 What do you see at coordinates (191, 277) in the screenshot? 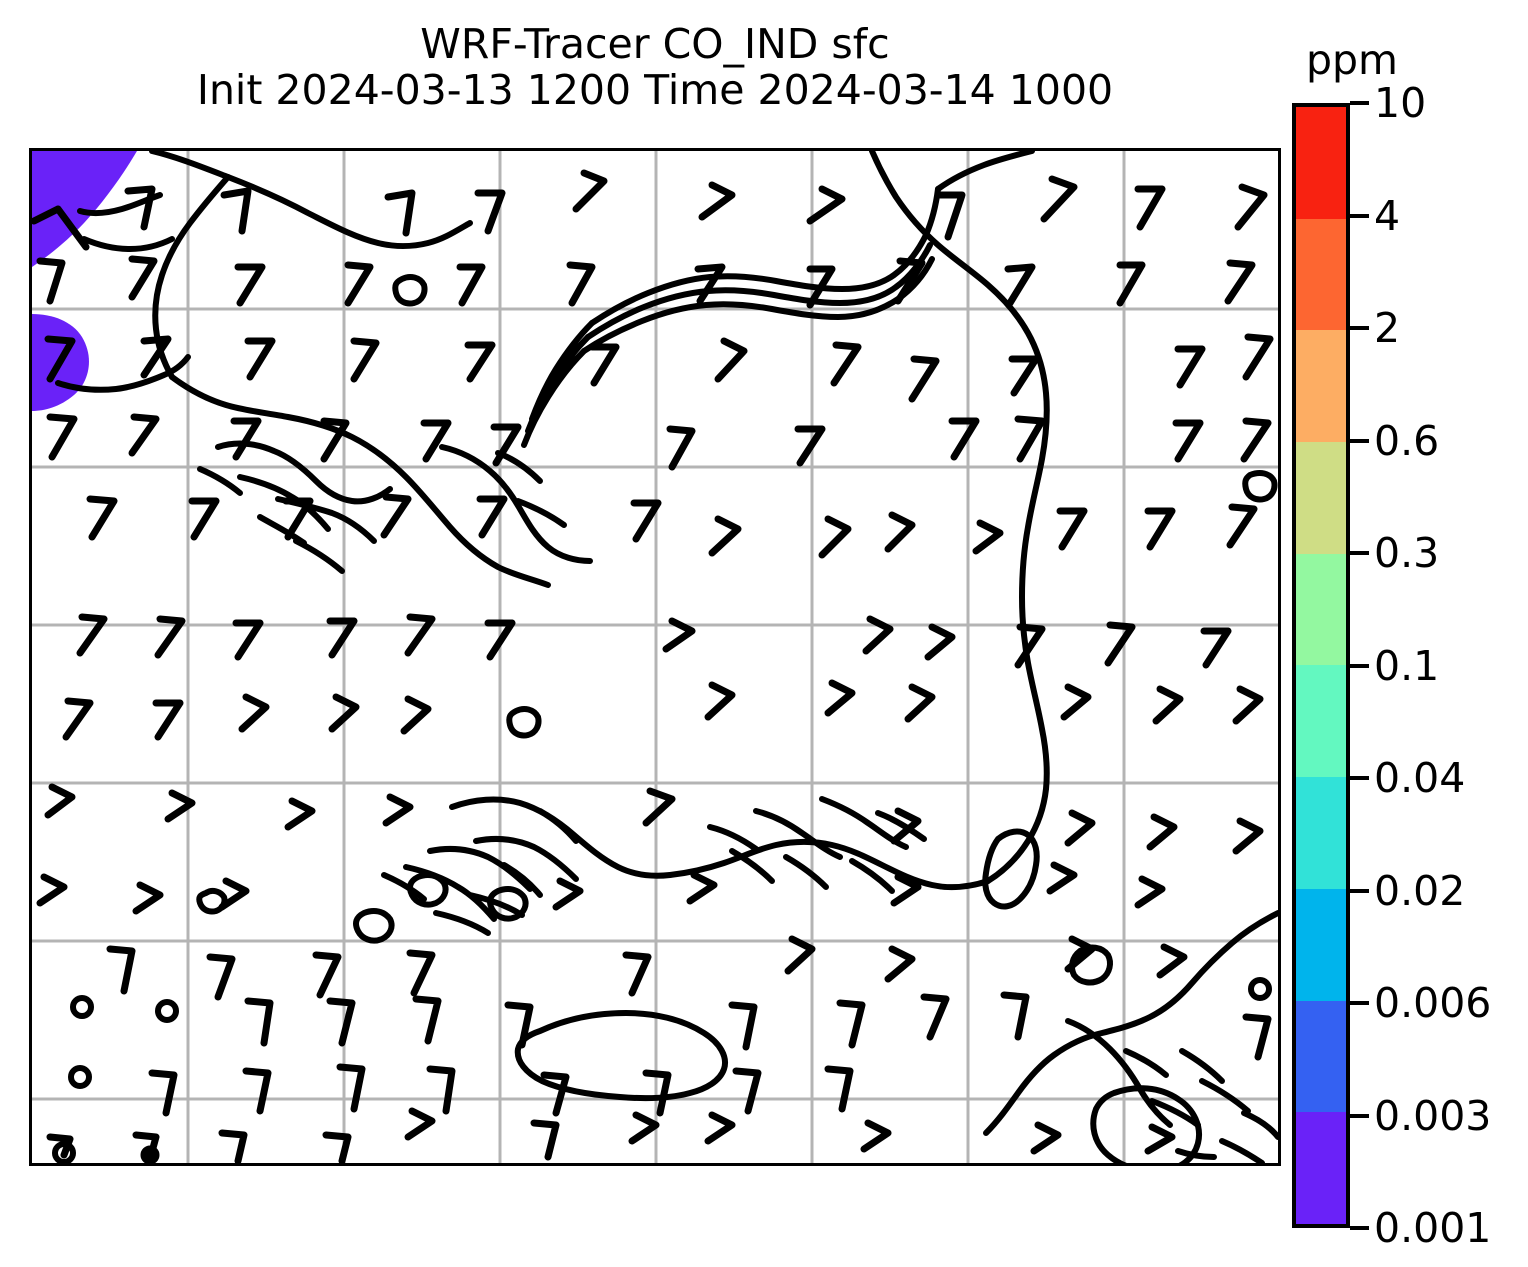
I see `coastline-nw-bay` at bounding box center [191, 277].